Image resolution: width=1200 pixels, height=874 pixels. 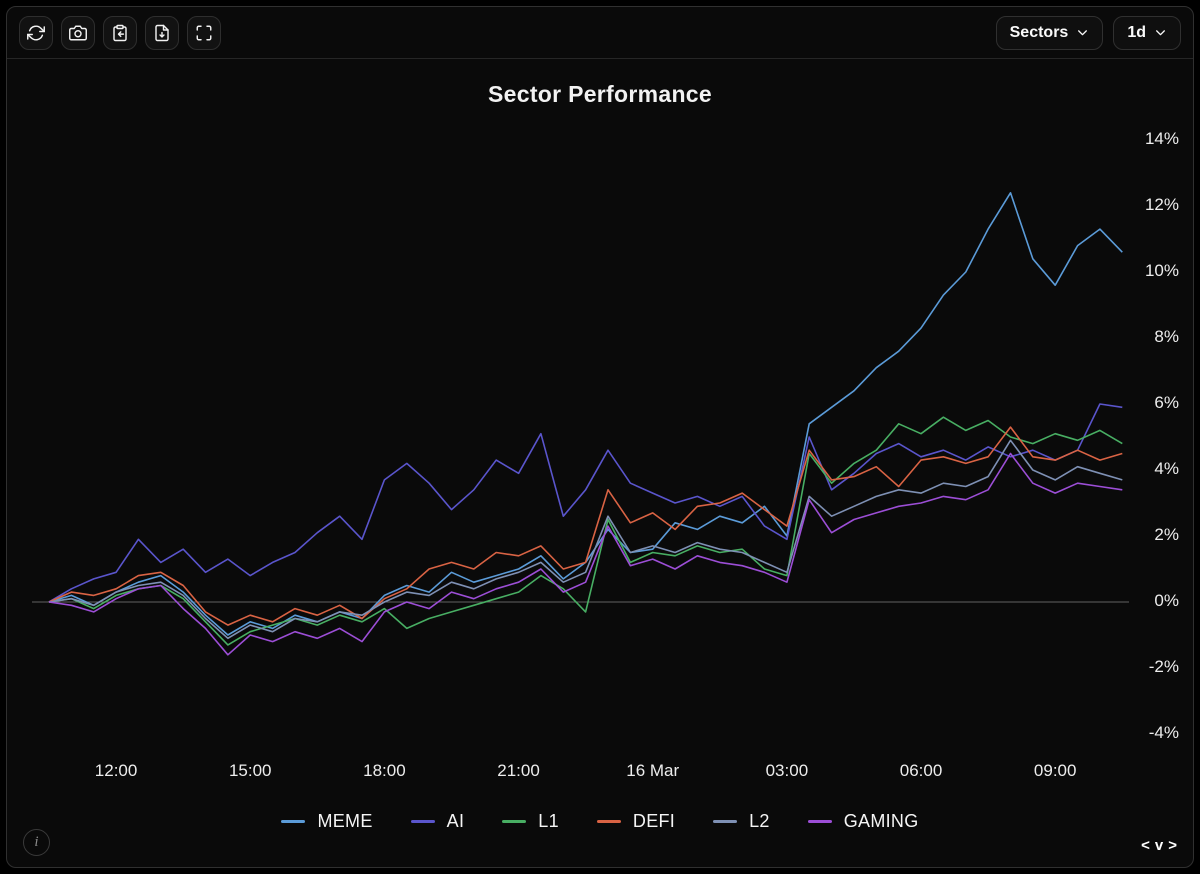 What do you see at coordinates (881, 821) in the screenshot?
I see `legend-label: GAMING` at bounding box center [881, 821].